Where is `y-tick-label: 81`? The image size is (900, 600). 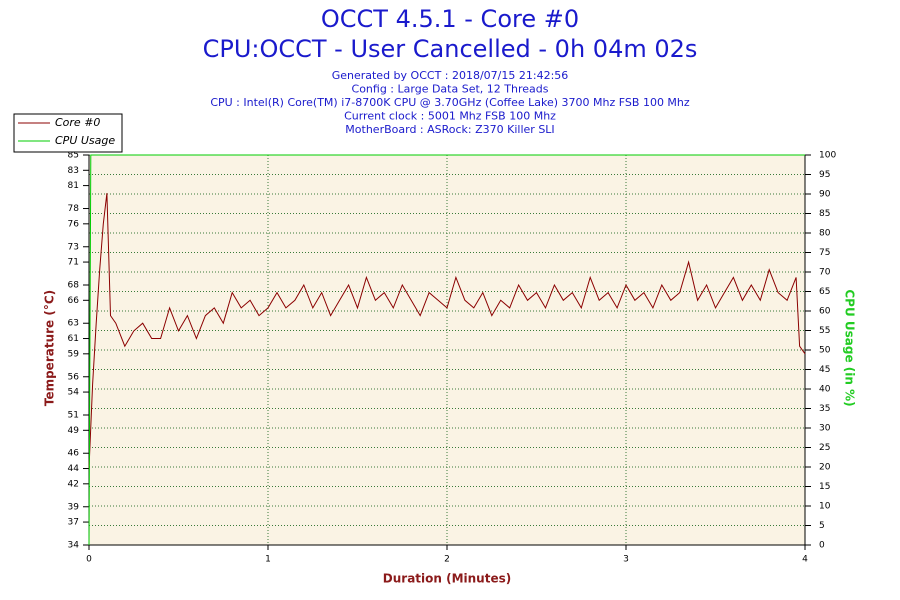
y-tick-label: 81 is located at coordinates (73, 186).